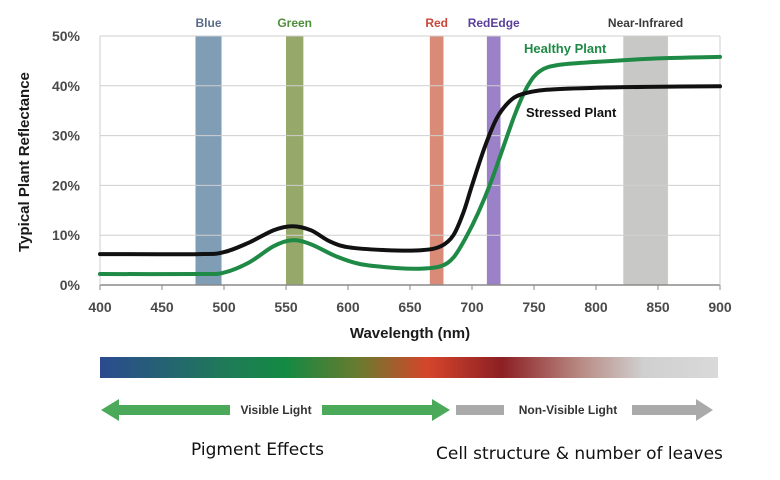 This screenshot has height=480, width=780. I want to click on x-tick-label: 700, so click(472, 307).